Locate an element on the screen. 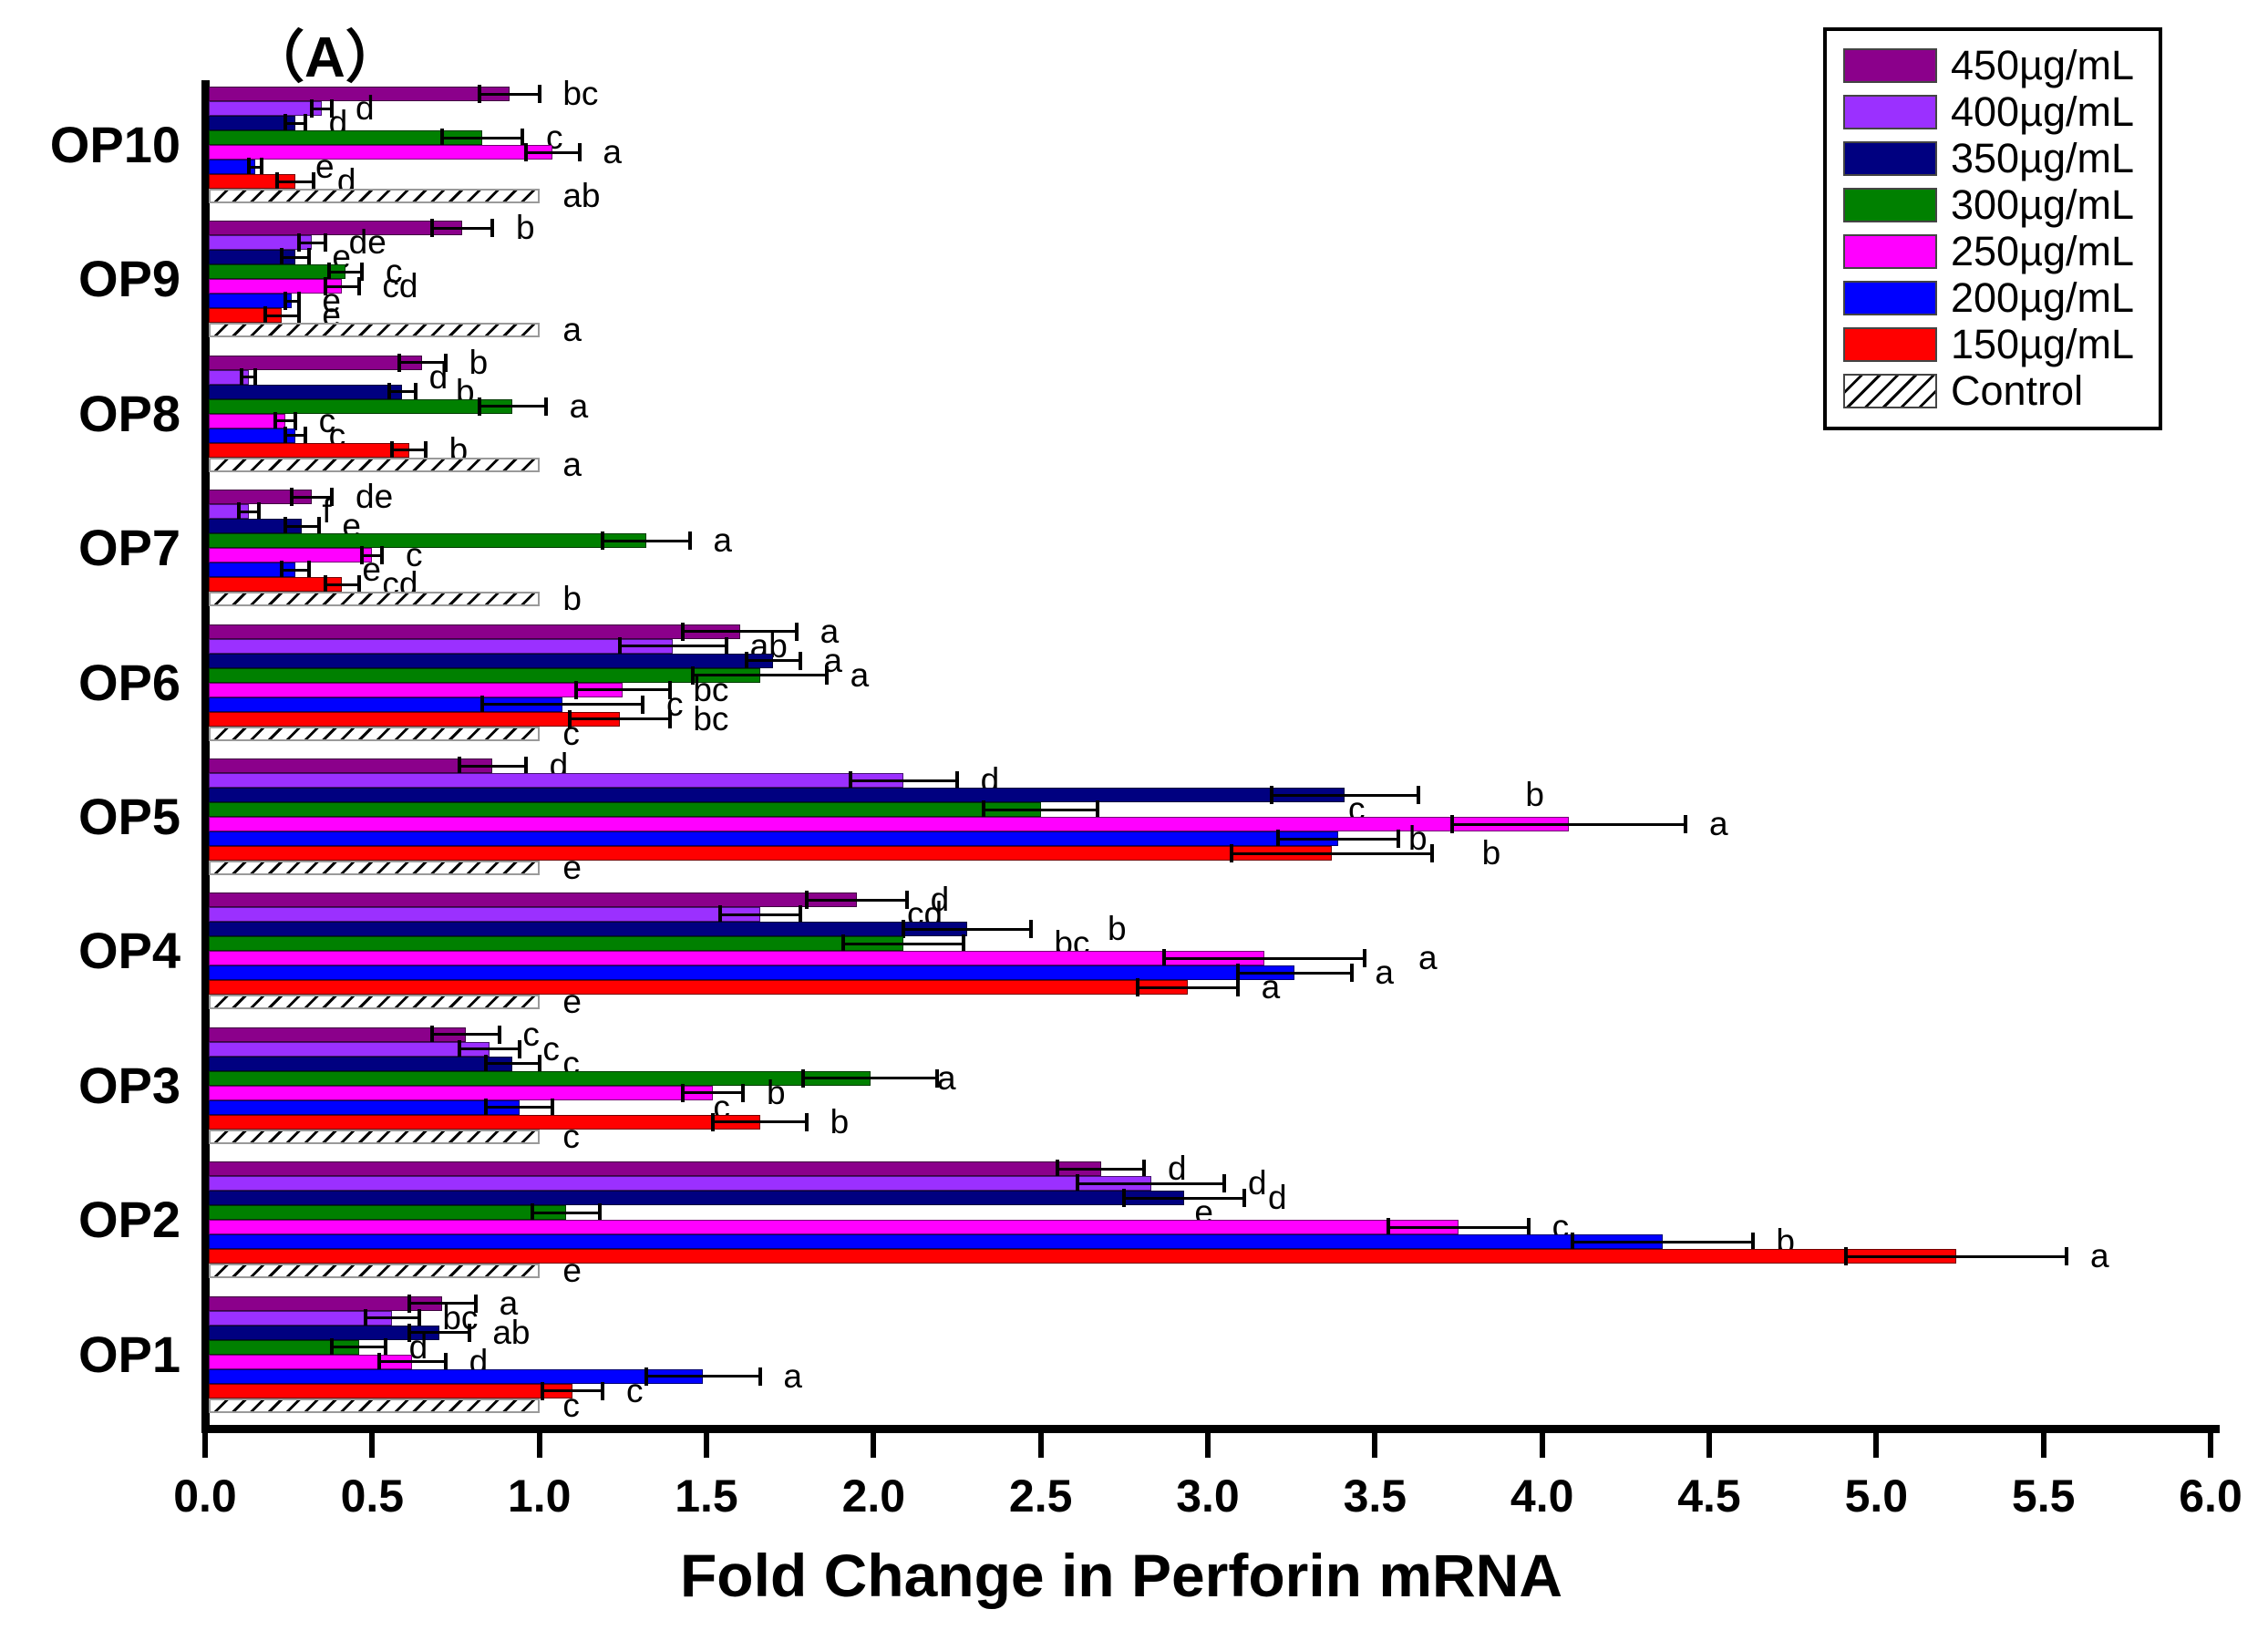 This screenshot has height=1651, width=2268. x-tick-label-4.5: 4.5 is located at coordinates (1709, 1496).